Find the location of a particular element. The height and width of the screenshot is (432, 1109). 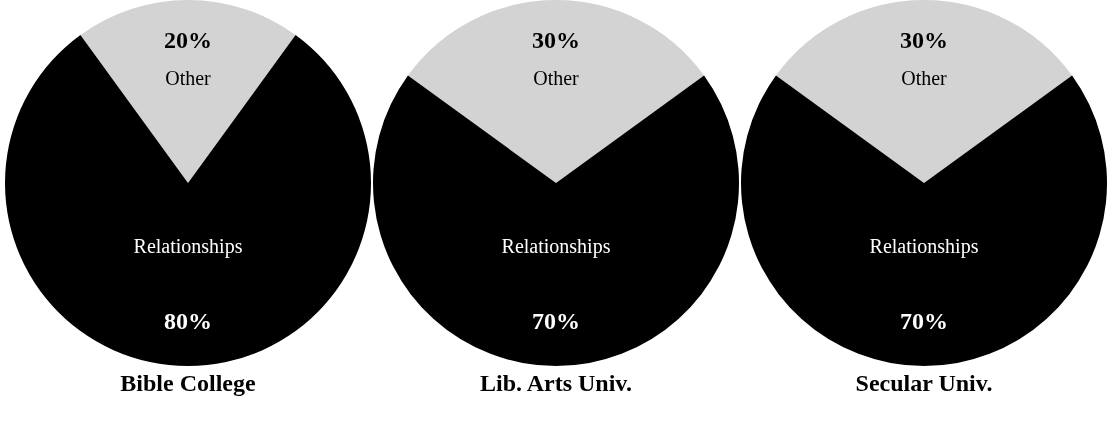

data-label: 20% is located at coordinates (188, 40).